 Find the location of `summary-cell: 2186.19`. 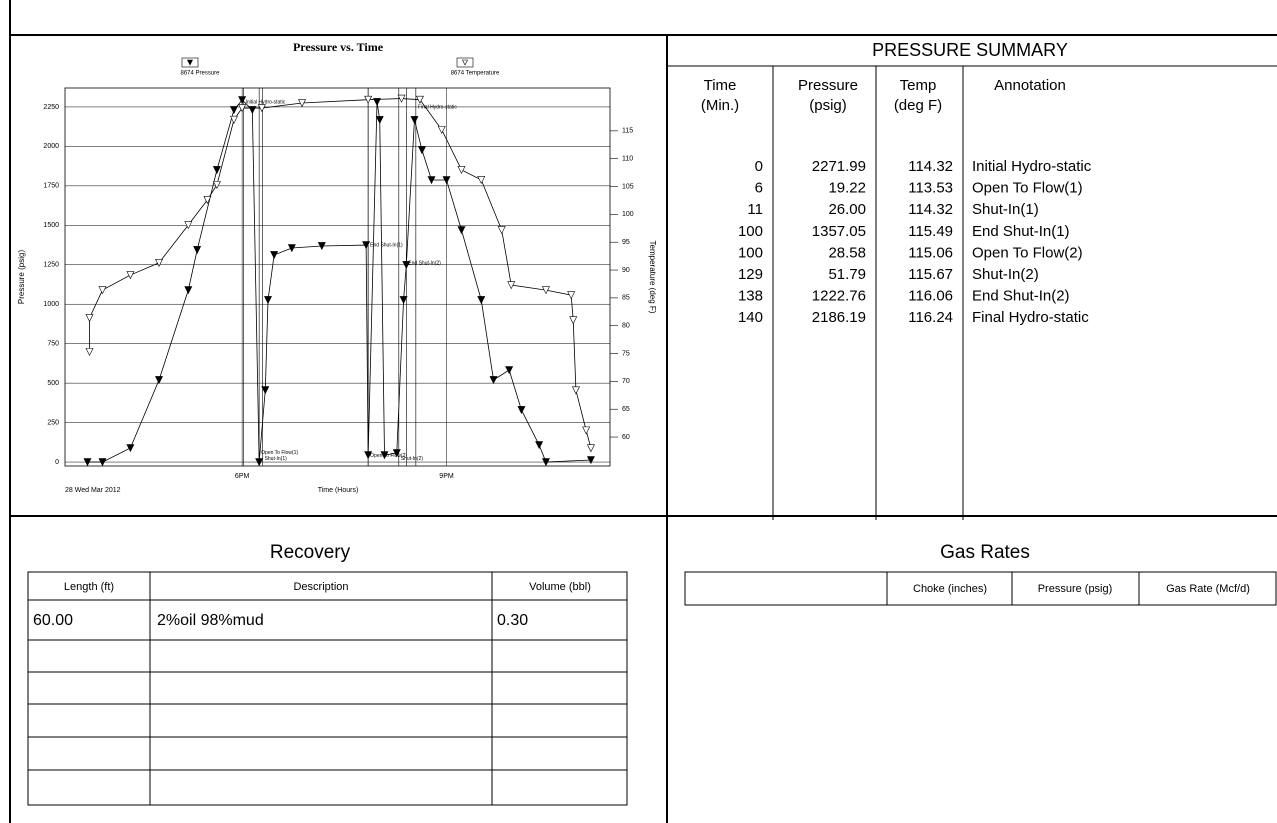

summary-cell: 2186.19 is located at coordinates (839, 317).